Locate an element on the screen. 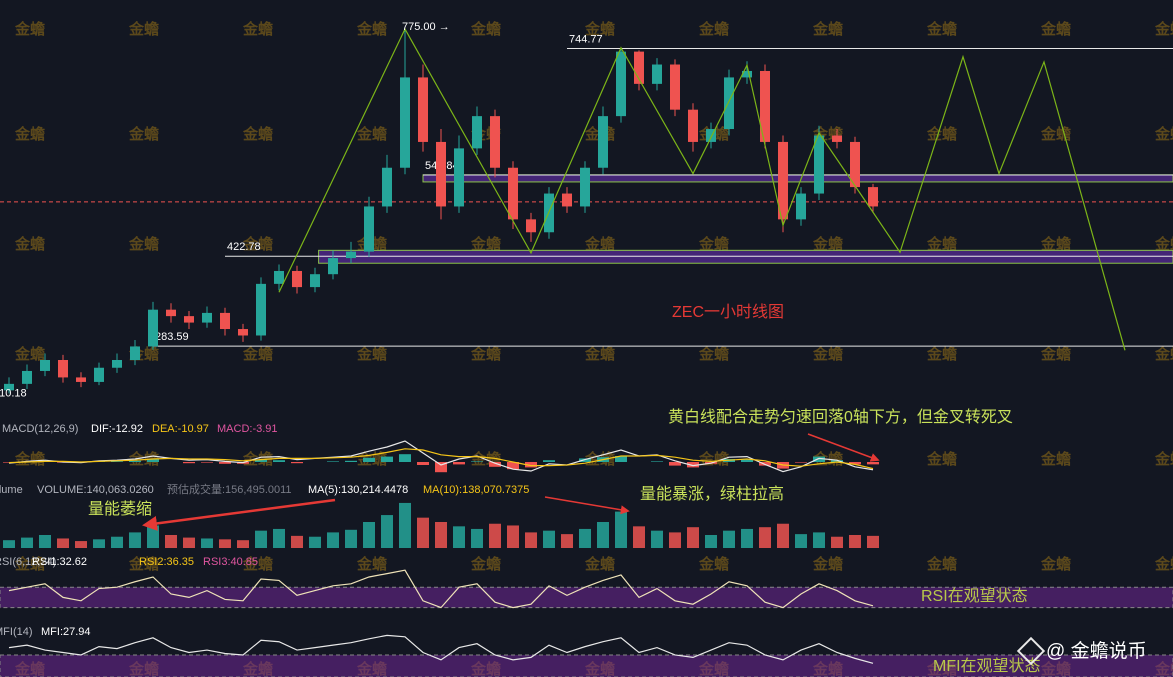  legend-text: VOLUME:140,063.0260 is located at coordinates (95, 490).